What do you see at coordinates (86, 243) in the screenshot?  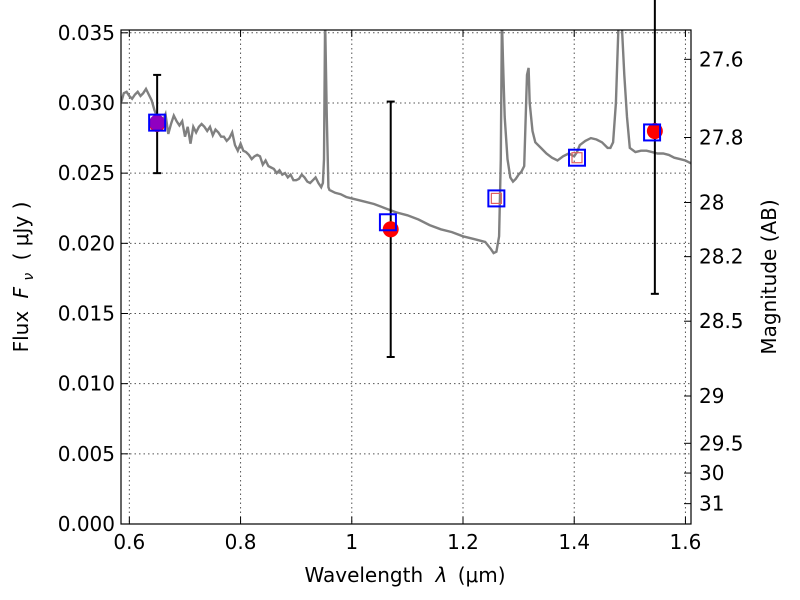 I see `y-tick-label: 0.020` at bounding box center [86, 243].